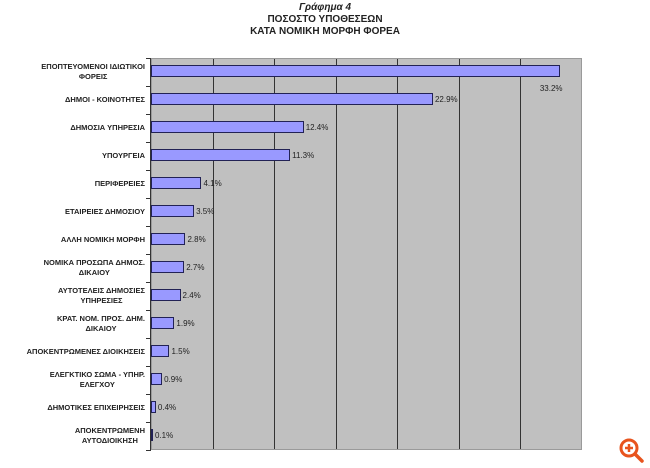 Image resolution: width=650 pixels, height=468 pixels. Describe the element at coordinates (109, 435) in the screenshot. I see `category-label: ΑΠΟΚΕΝΤΡΩΜΕΝΗ ΑΥΤΟΔΙΟΙΚΗΣΗ` at that location.